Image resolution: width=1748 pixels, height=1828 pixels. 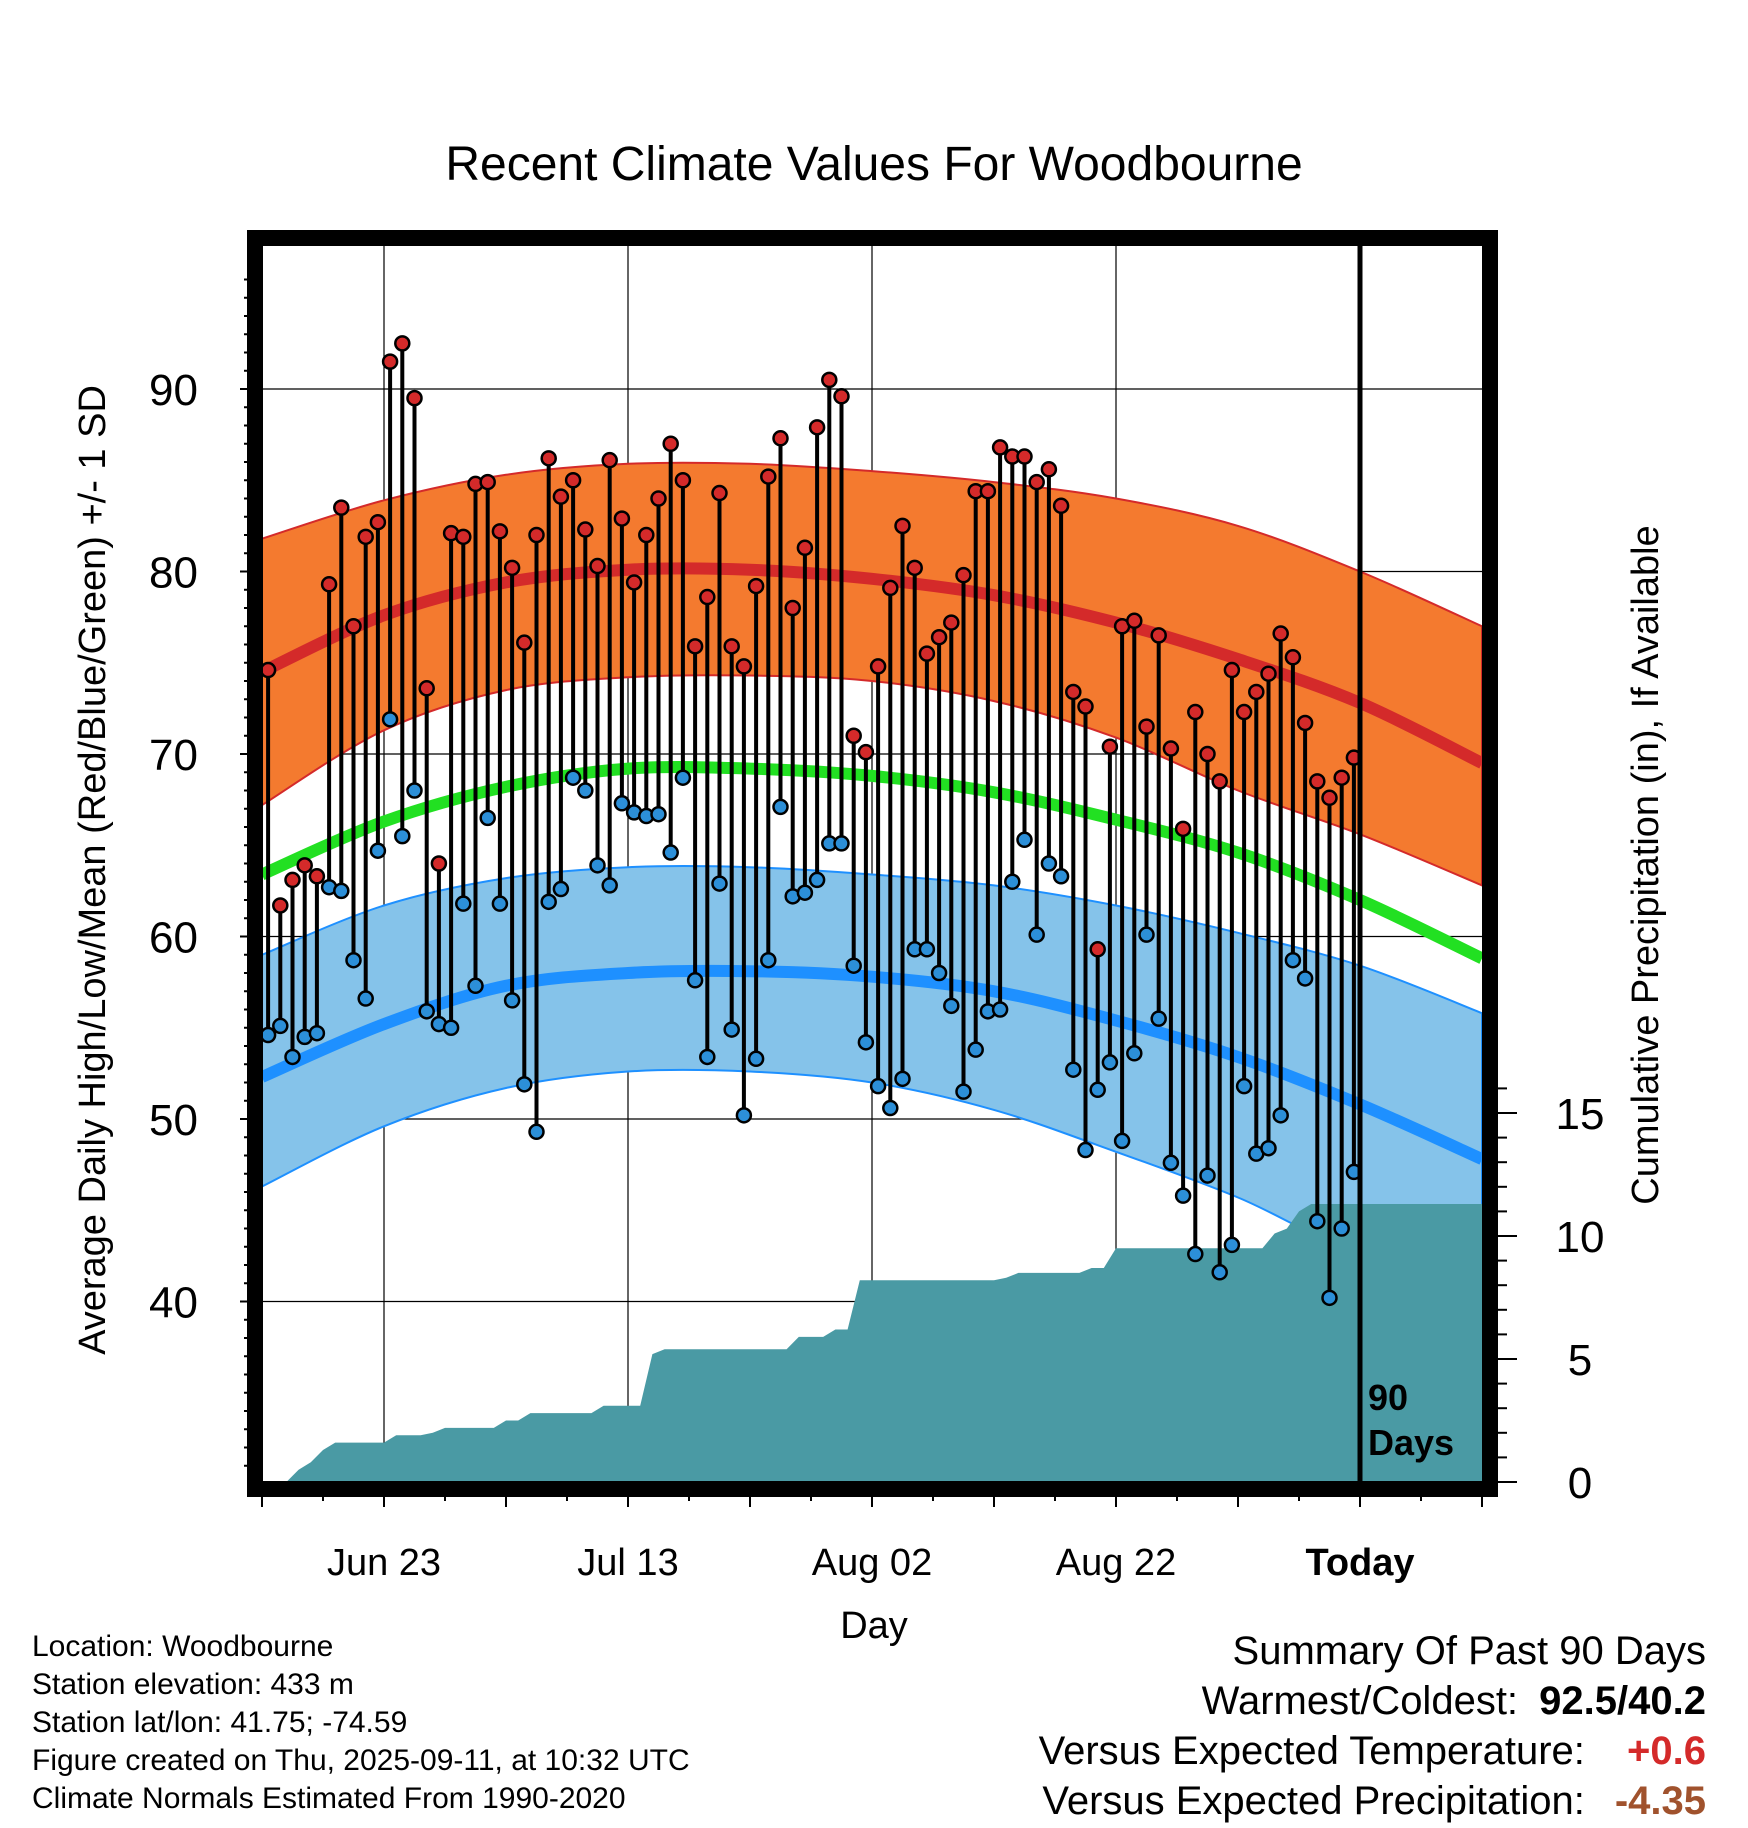 I want to click on x-tick-label: Aug 02, so click(x=872, y=1563).